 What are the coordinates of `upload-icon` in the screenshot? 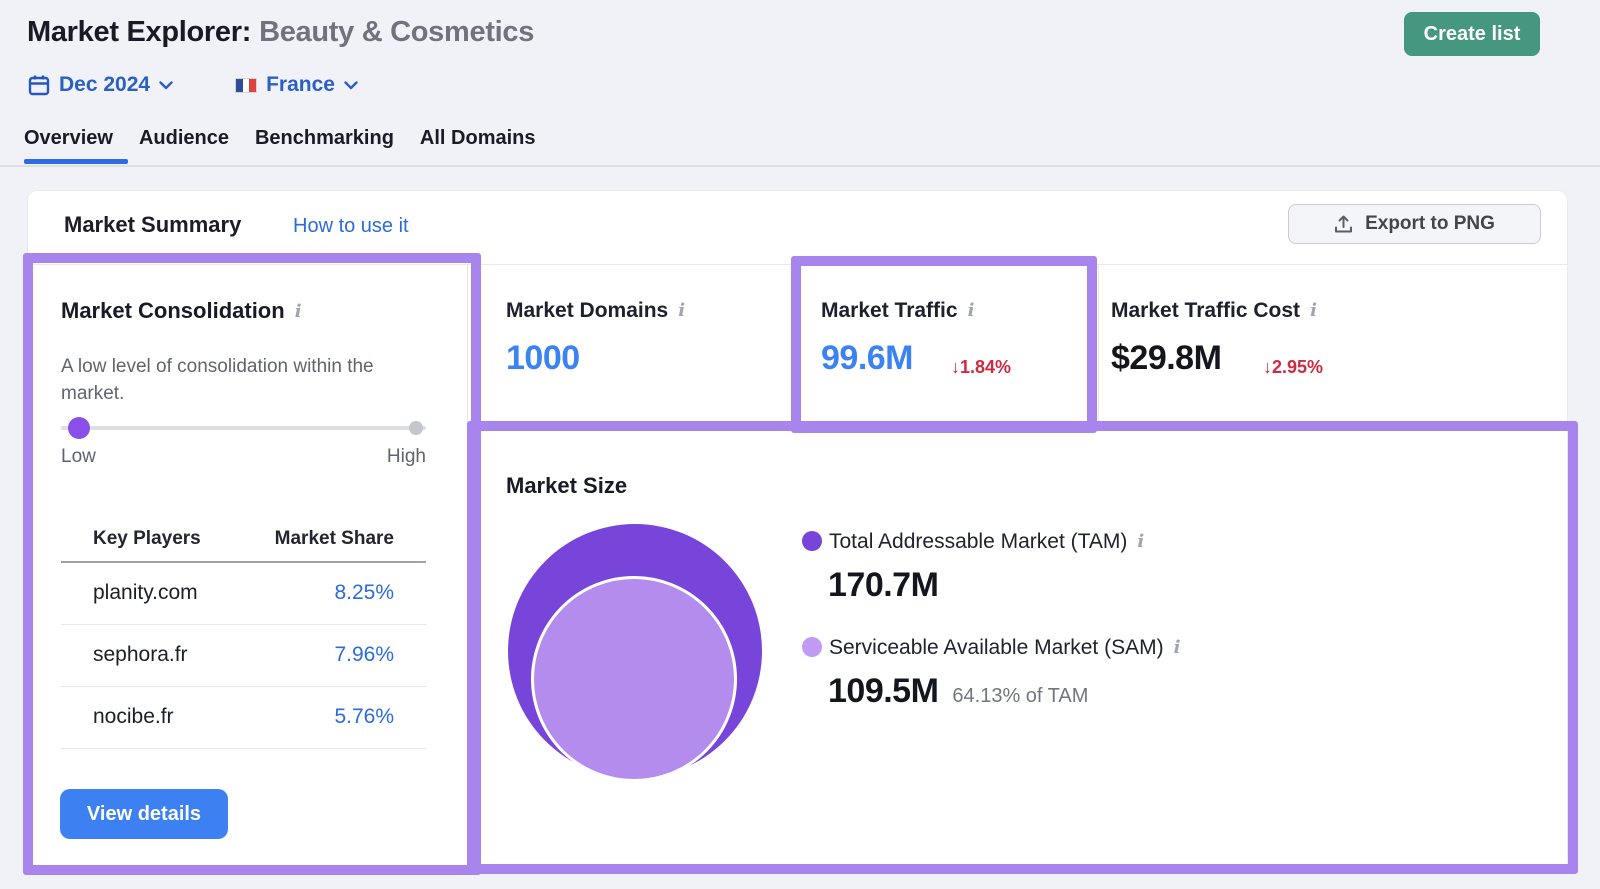 It's located at (1344, 223).